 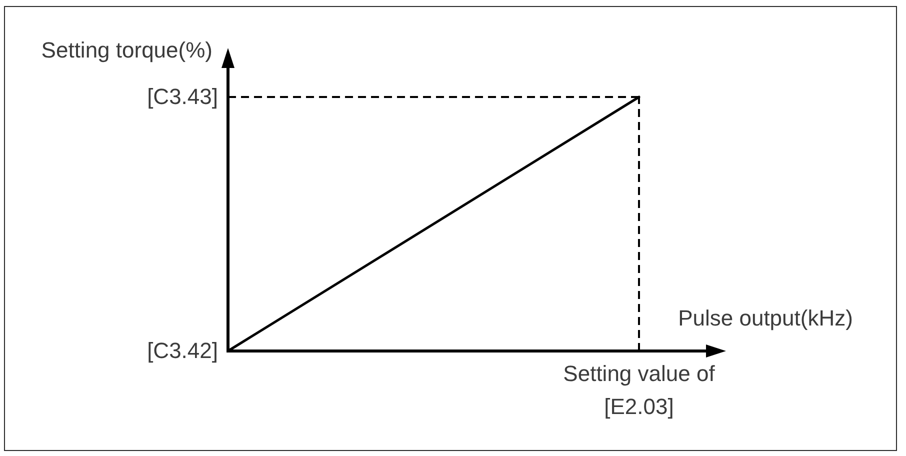 I want to click on annotation: [C3.43], so click(x=182, y=96).